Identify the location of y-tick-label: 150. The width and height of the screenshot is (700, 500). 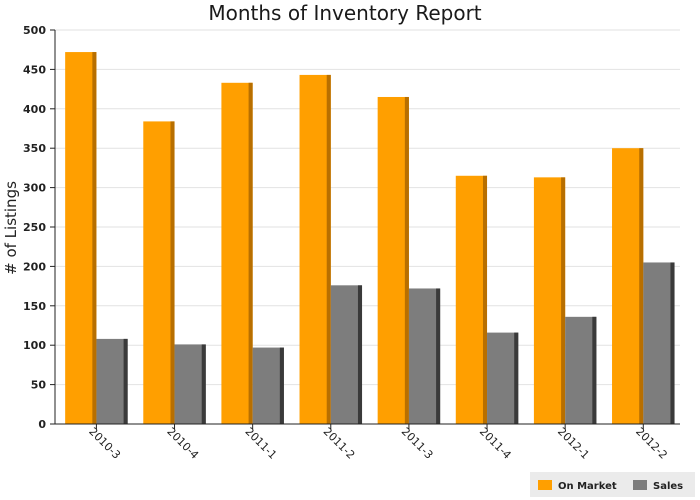
(34, 306).